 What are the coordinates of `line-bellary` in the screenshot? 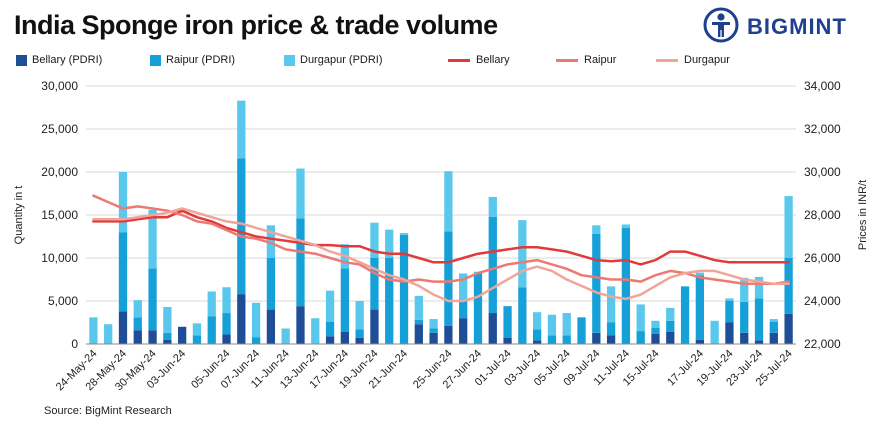 It's located at (441, 237).